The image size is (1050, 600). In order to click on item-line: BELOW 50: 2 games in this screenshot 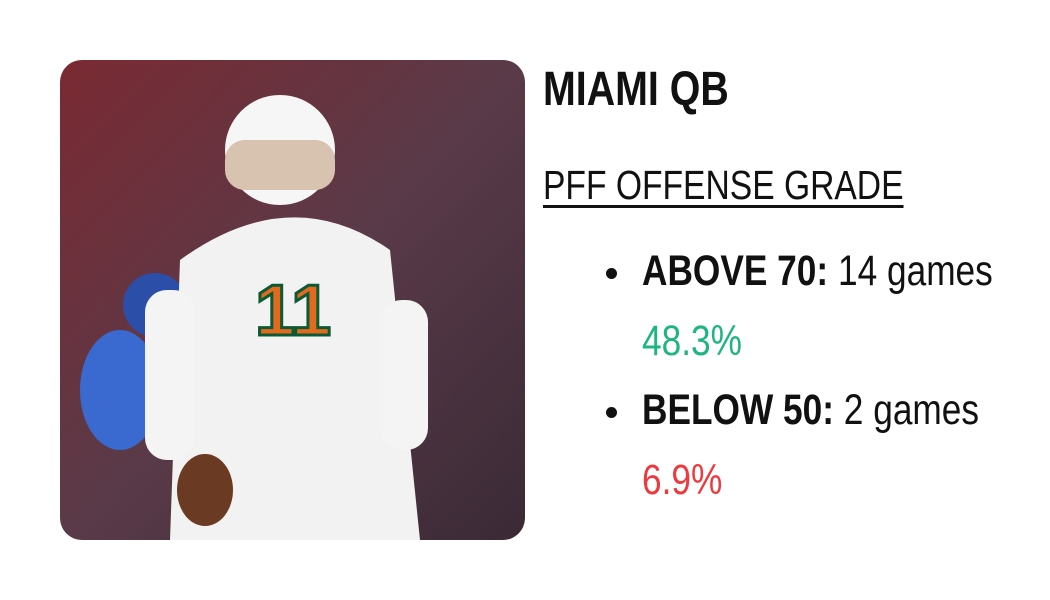, I will do `click(810, 410)`.